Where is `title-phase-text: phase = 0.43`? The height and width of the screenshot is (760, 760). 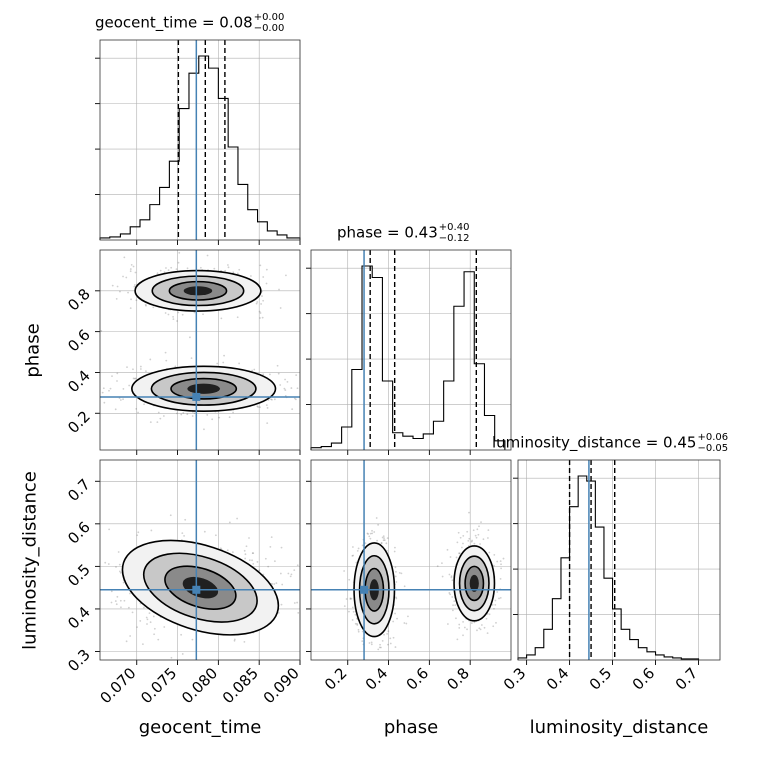 title-phase-text: phase = 0.43 is located at coordinates (387, 232).